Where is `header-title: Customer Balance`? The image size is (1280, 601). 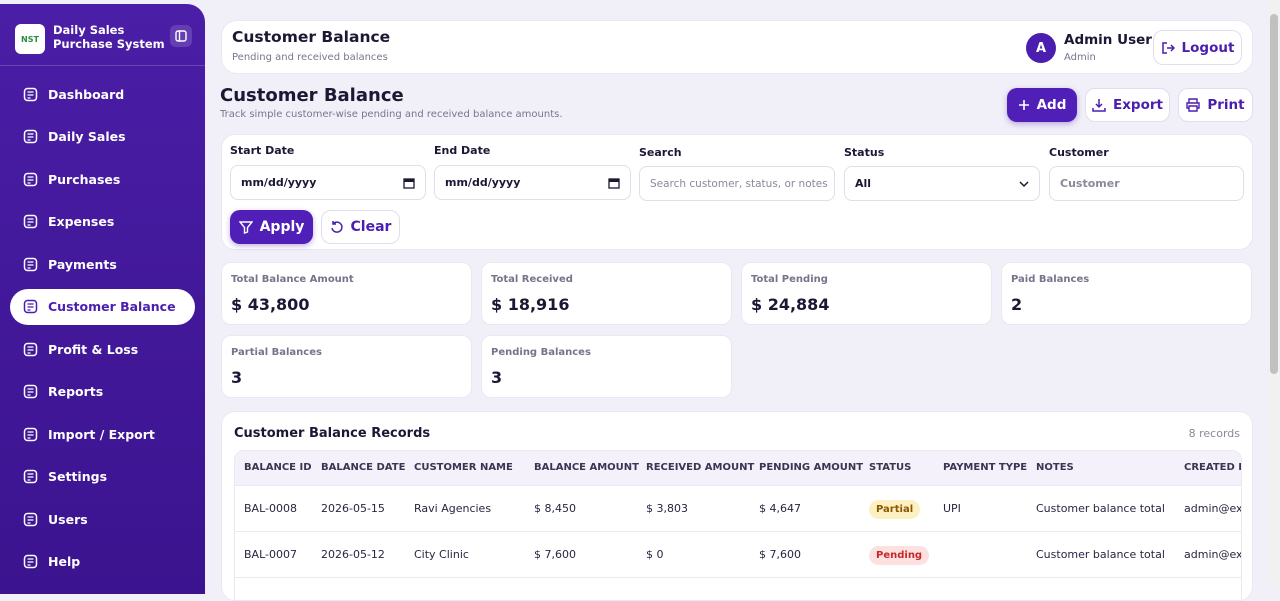
header-title: Customer Balance is located at coordinates (311, 37).